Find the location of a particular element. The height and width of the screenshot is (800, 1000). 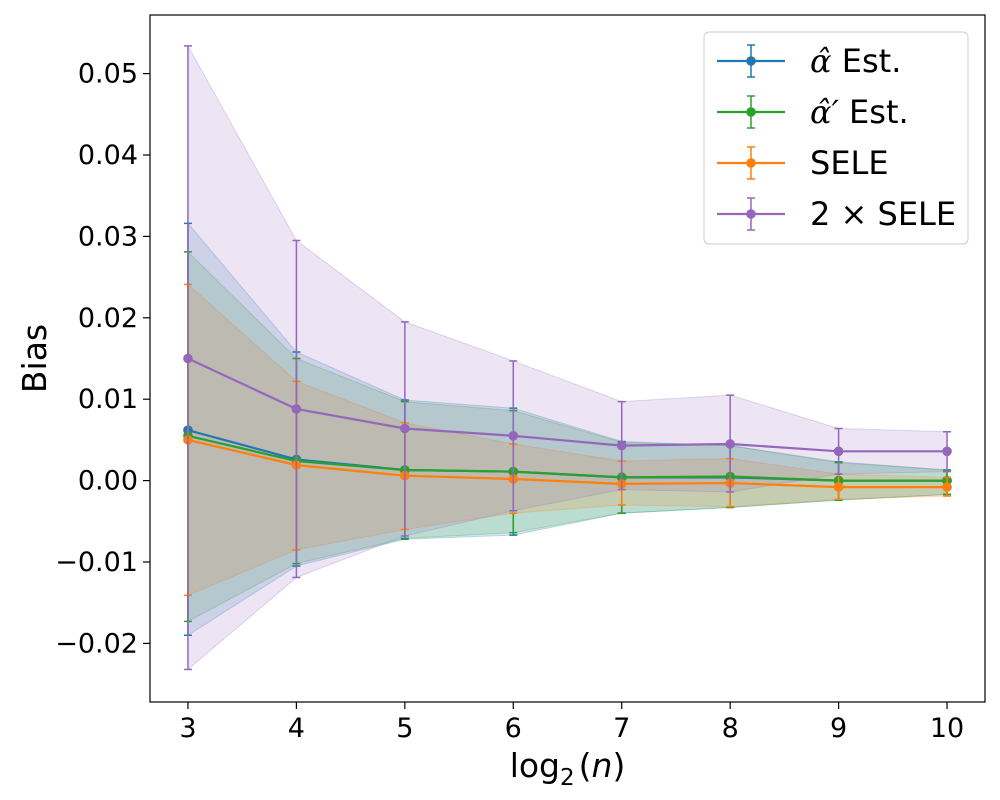

x-tick-label: 4 is located at coordinates (296, 728).